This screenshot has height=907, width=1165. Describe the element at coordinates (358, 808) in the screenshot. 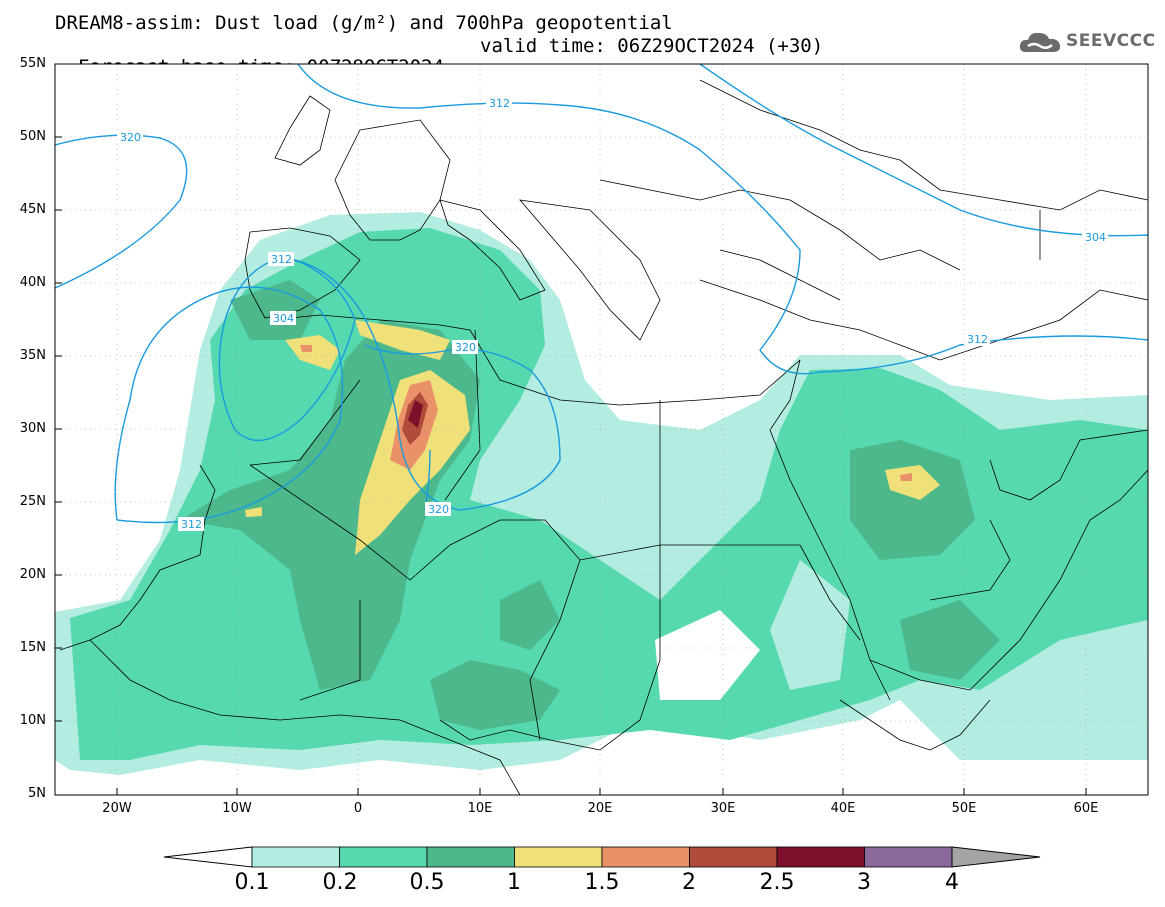

I see `lon-label: 0` at that location.